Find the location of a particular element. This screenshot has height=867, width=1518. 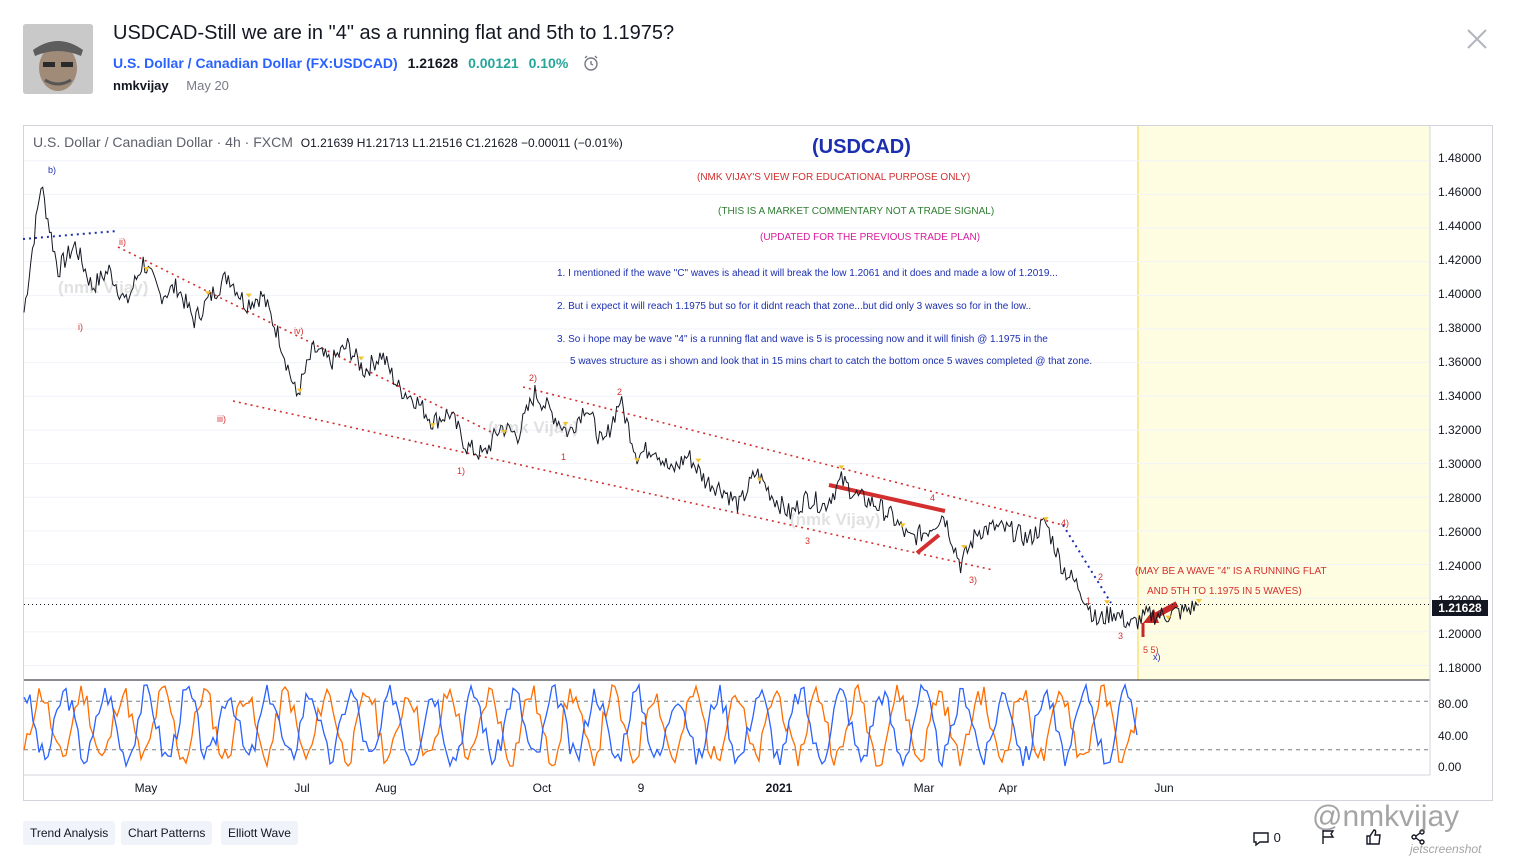

symbol-price: 1.21628 is located at coordinates (433, 63).